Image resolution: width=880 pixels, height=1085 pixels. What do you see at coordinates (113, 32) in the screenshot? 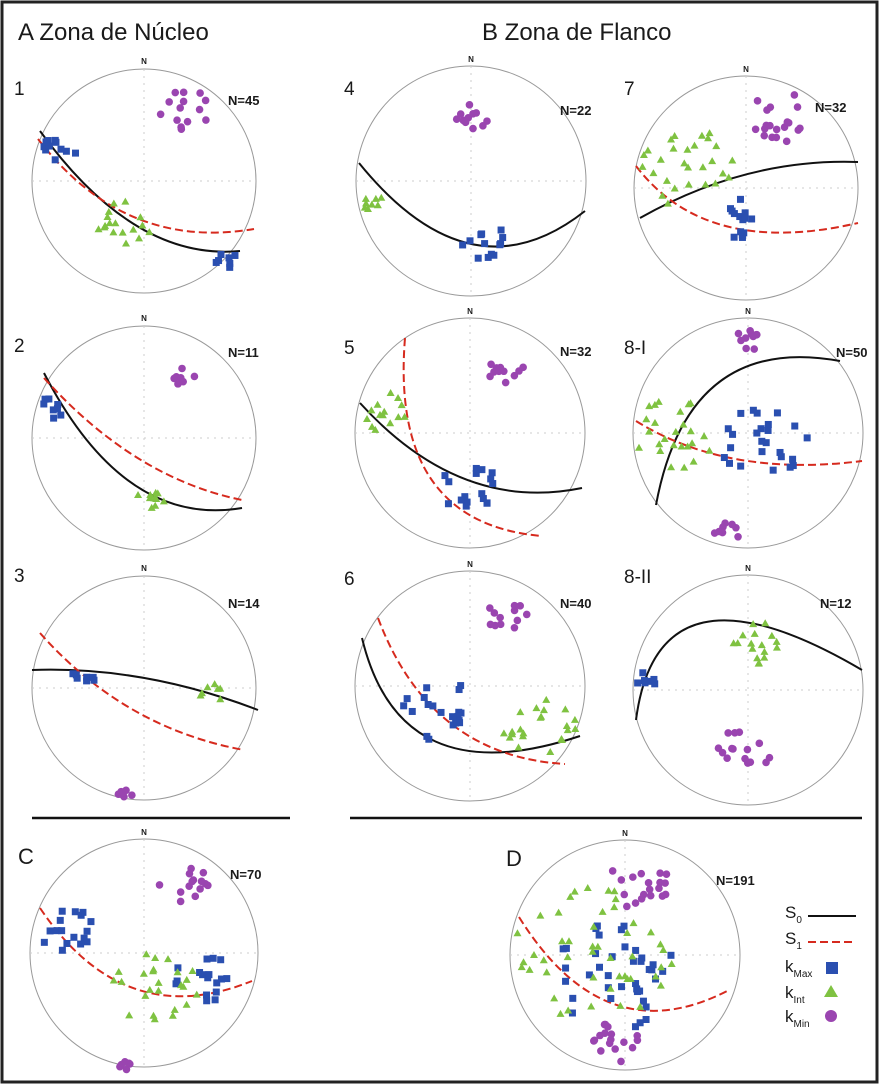
I see `header-zona-nucleo: A Zona de Núcleo` at bounding box center [113, 32].